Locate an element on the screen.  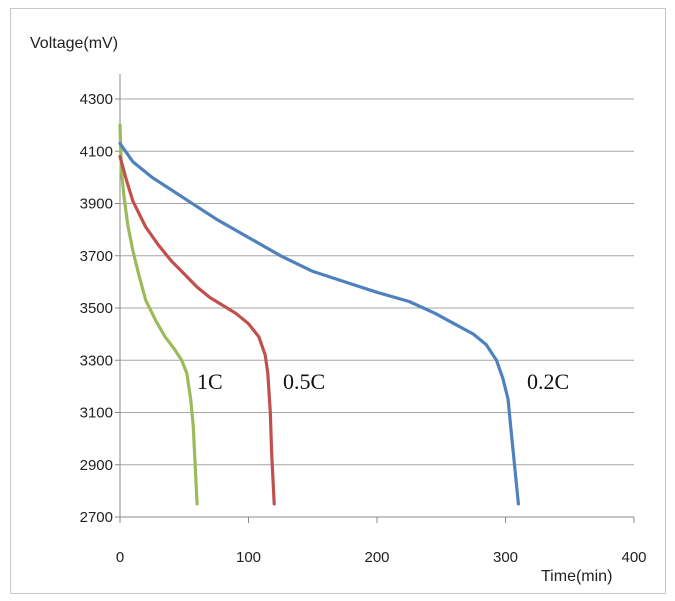
x-axis-title: Time(min) is located at coordinates (576, 576).